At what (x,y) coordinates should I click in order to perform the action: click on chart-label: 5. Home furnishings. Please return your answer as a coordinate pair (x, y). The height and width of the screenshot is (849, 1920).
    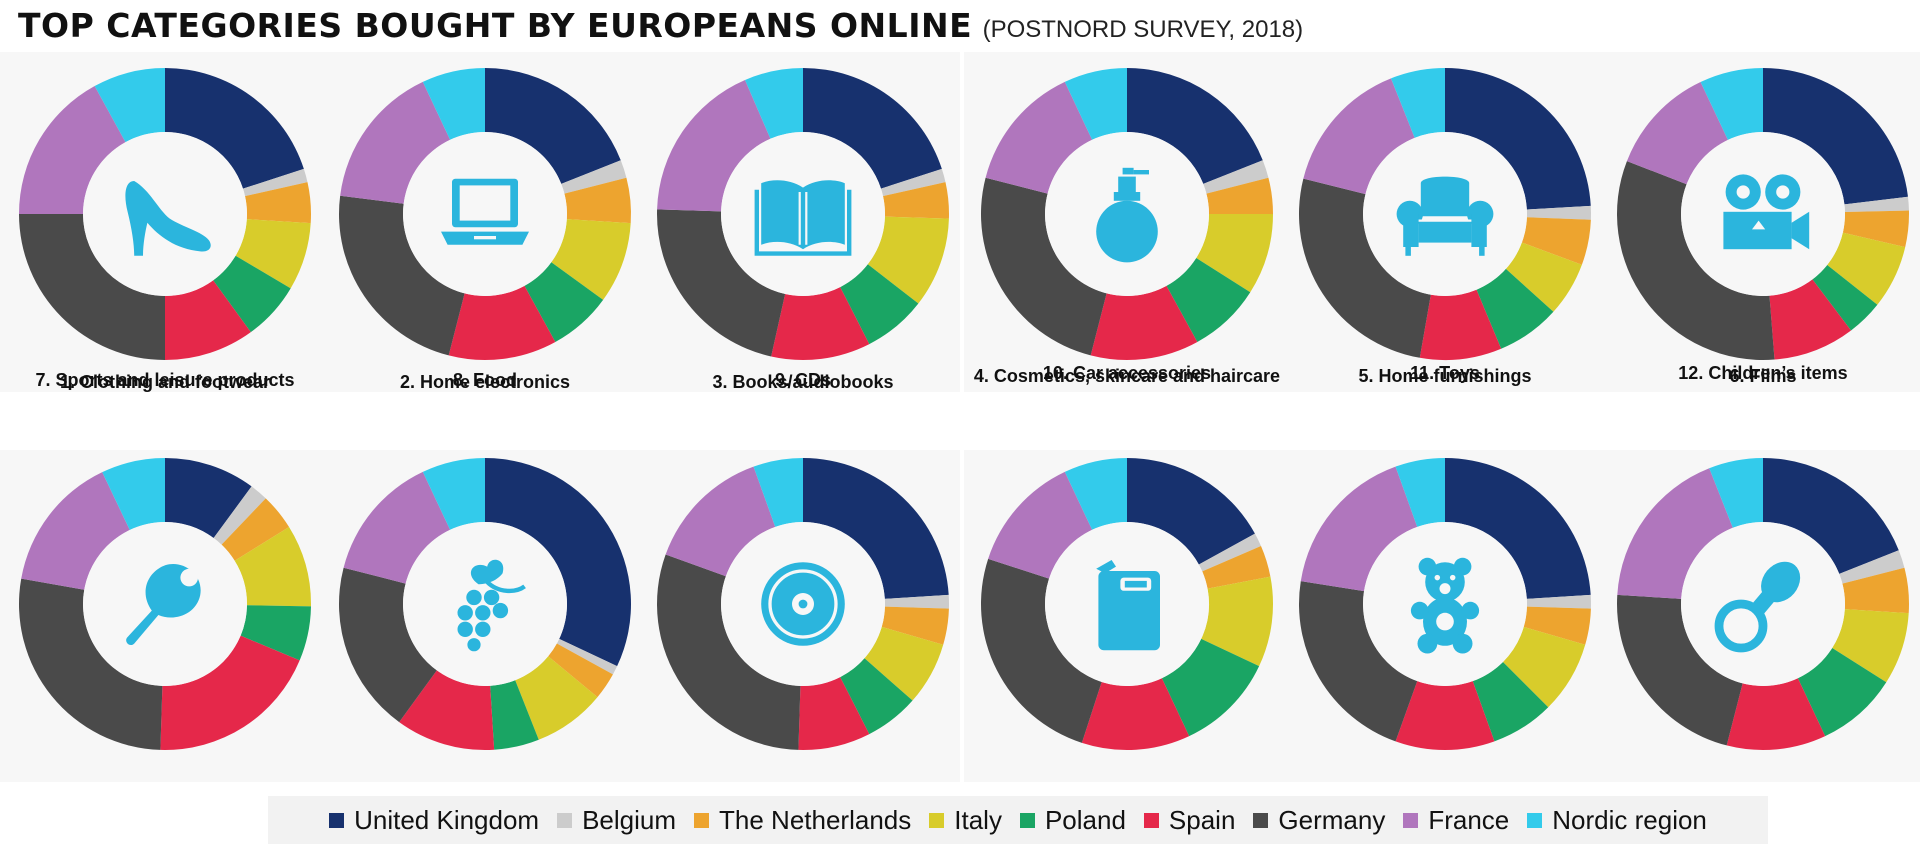
    Looking at the image, I should click on (1445, 376).